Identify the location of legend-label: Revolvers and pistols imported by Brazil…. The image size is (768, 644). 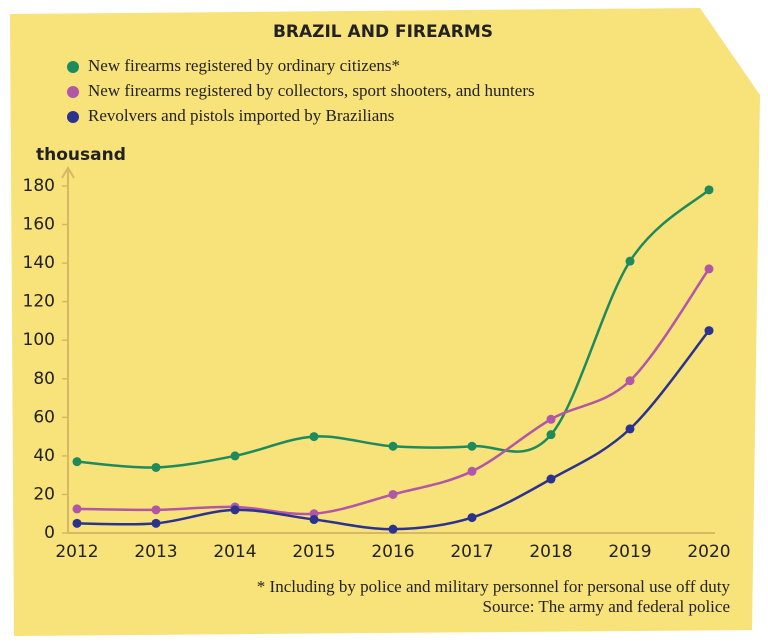
(241, 115).